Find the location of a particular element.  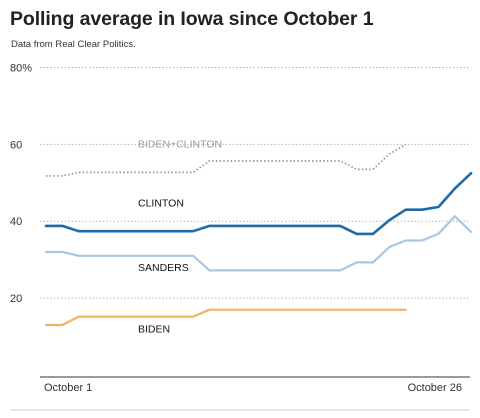

y-tick-label: 40 is located at coordinates (16, 222).